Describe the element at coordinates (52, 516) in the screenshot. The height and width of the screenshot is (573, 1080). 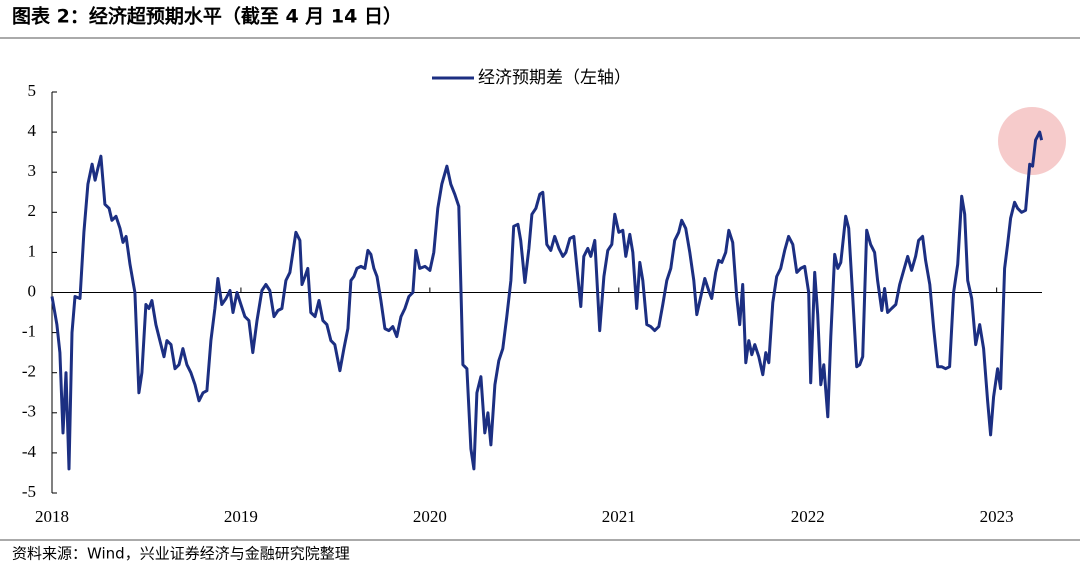
I see `x-tick-label: 2018` at that location.